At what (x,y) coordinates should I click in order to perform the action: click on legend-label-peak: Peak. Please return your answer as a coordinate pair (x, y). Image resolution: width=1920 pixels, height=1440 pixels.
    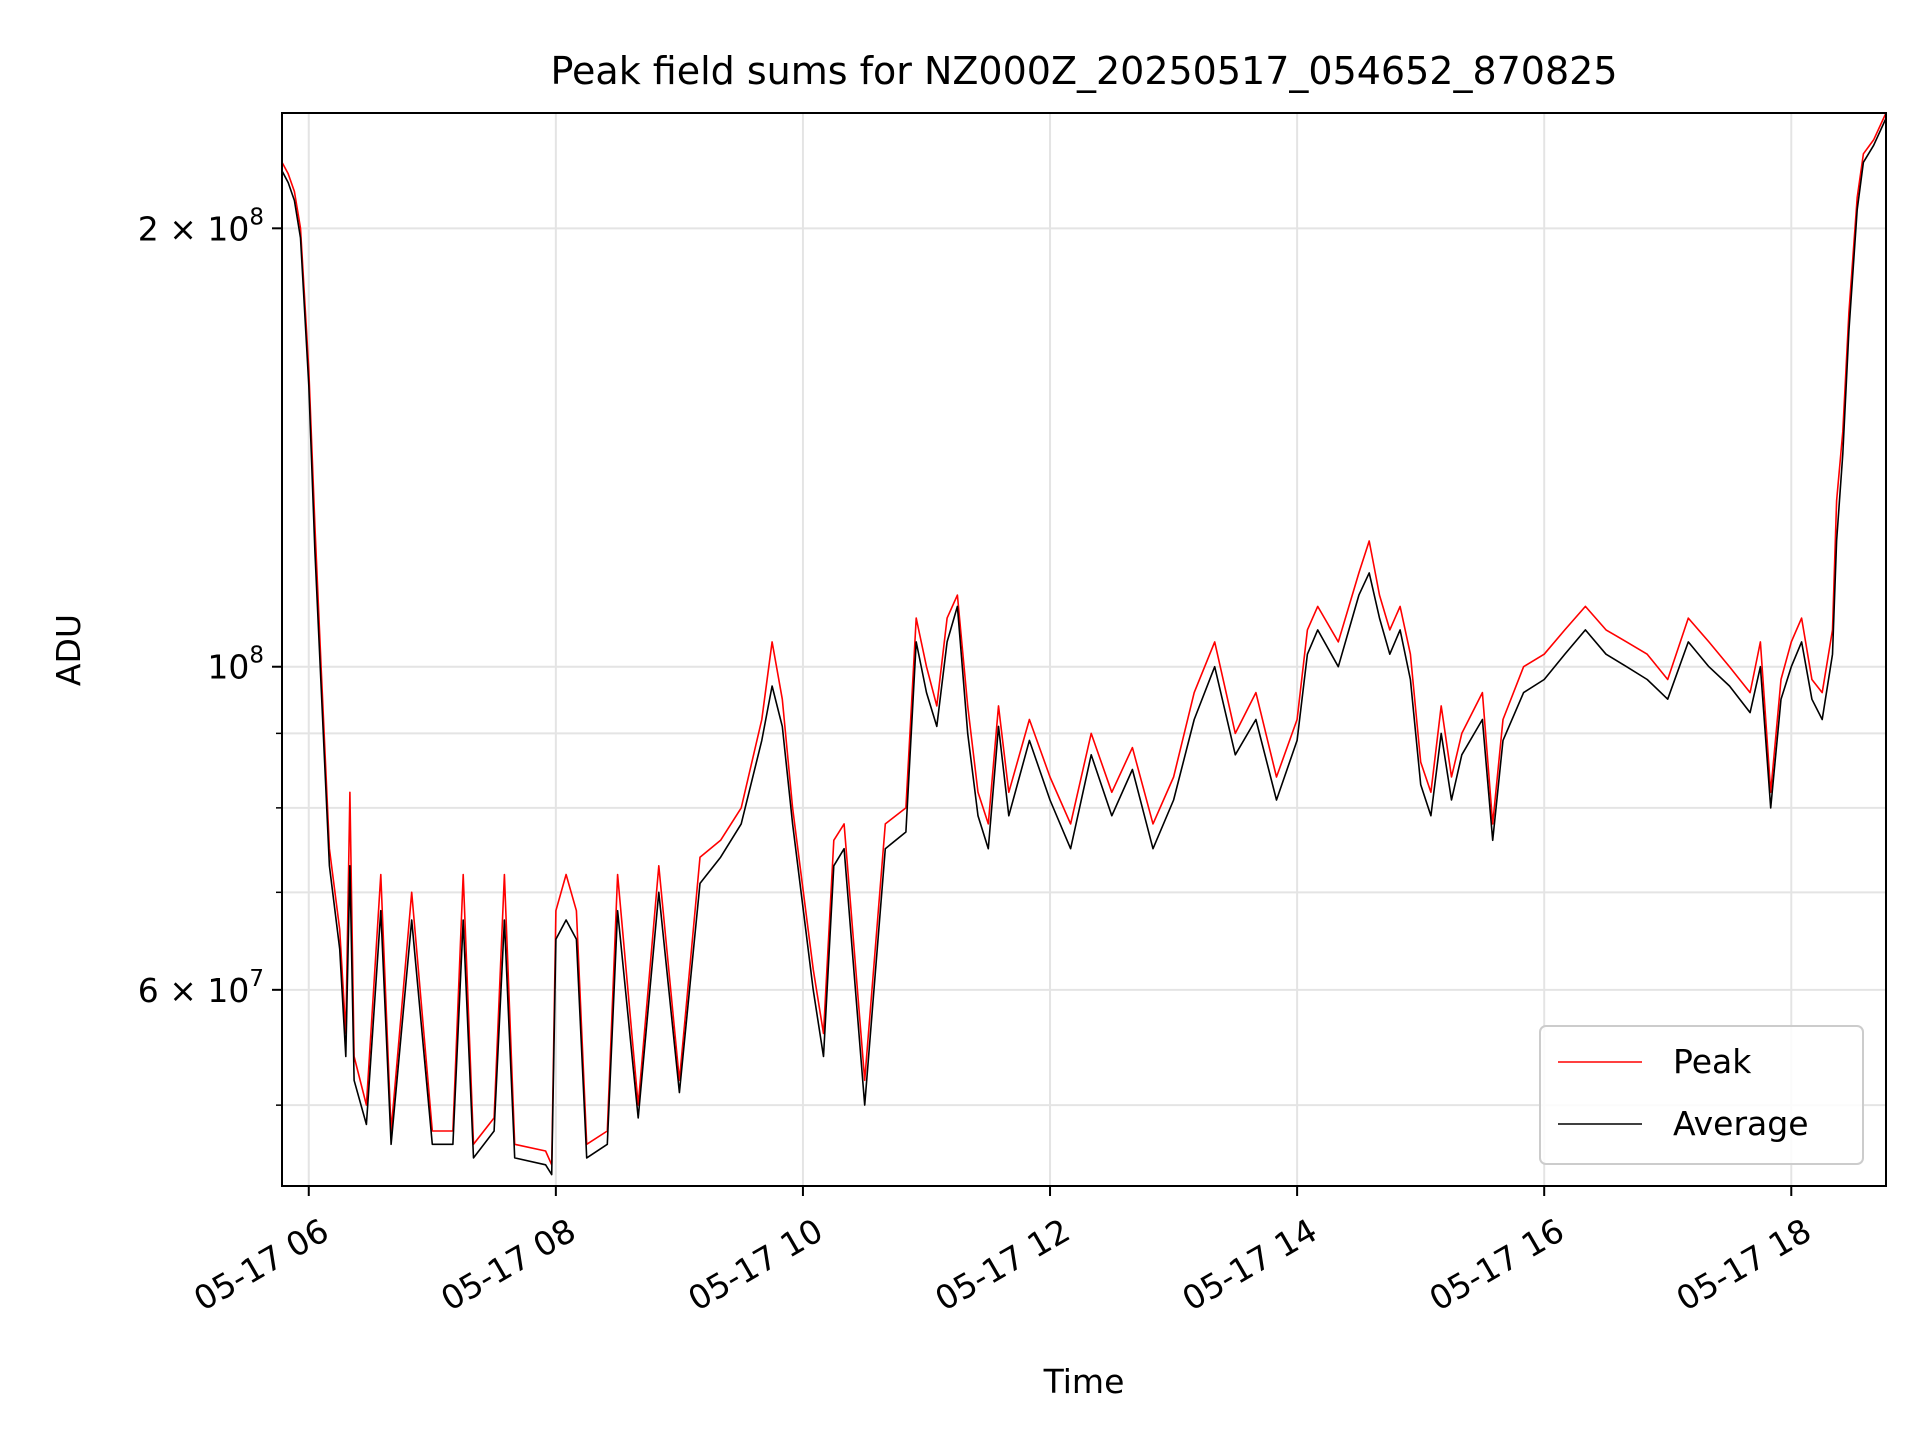
    Looking at the image, I should click on (1712, 1061).